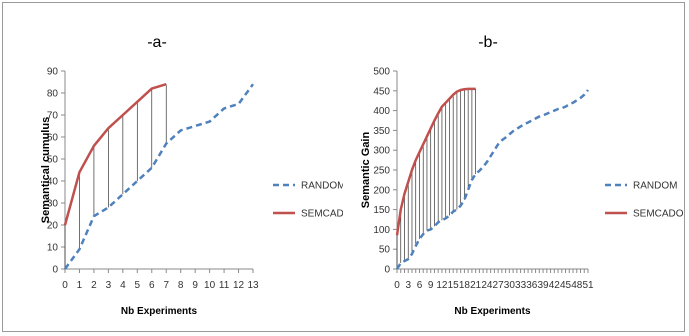 Image resolution: width=689 pixels, height=336 pixels. I want to click on x-tick-label: 11, so click(224, 285).